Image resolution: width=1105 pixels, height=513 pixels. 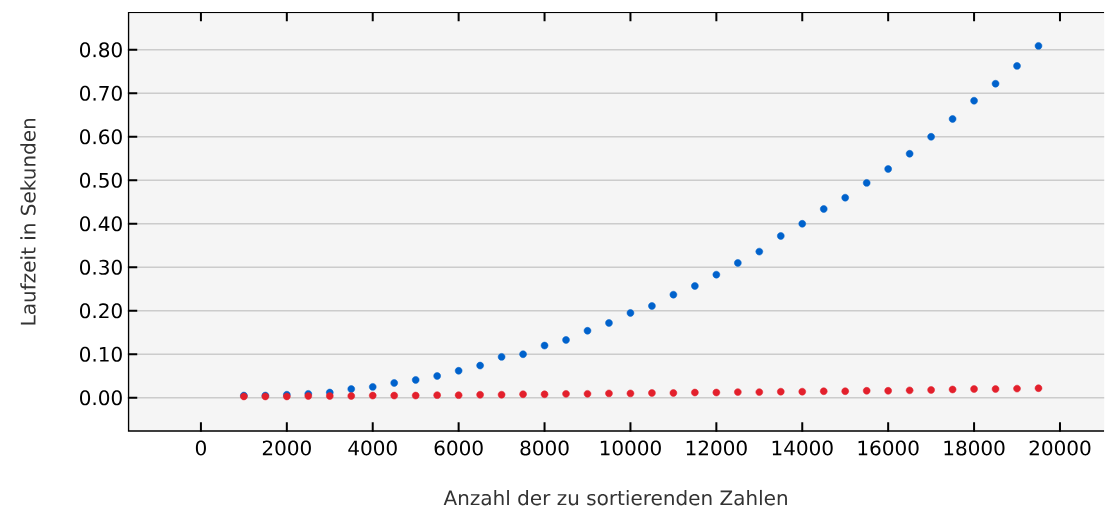 I want to click on x-tick-label: 6000, so click(x=458, y=448).